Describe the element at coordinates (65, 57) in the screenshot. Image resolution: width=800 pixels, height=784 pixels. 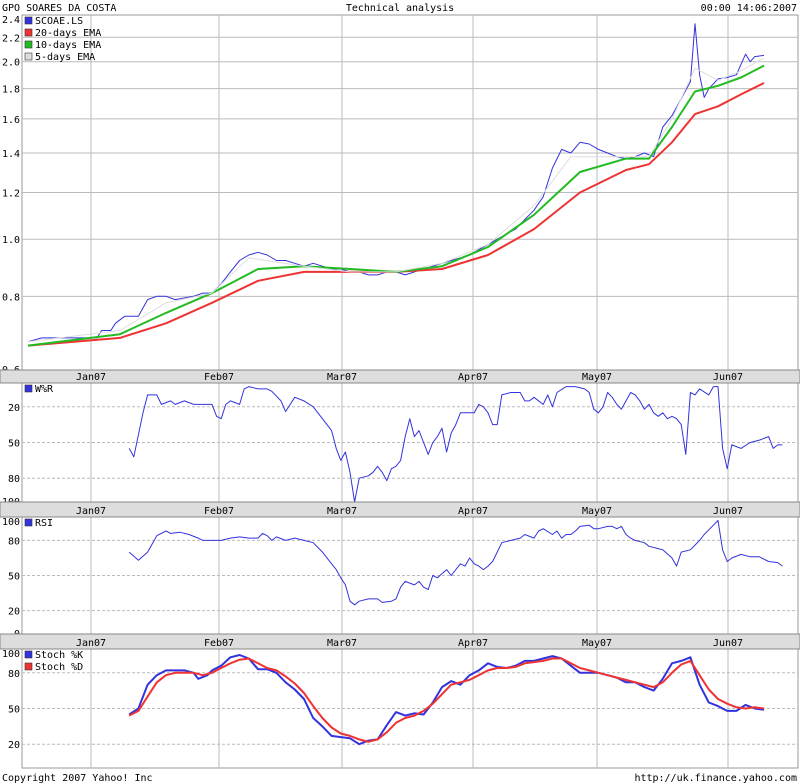
I see `legend-label: 5-days EMA` at that location.